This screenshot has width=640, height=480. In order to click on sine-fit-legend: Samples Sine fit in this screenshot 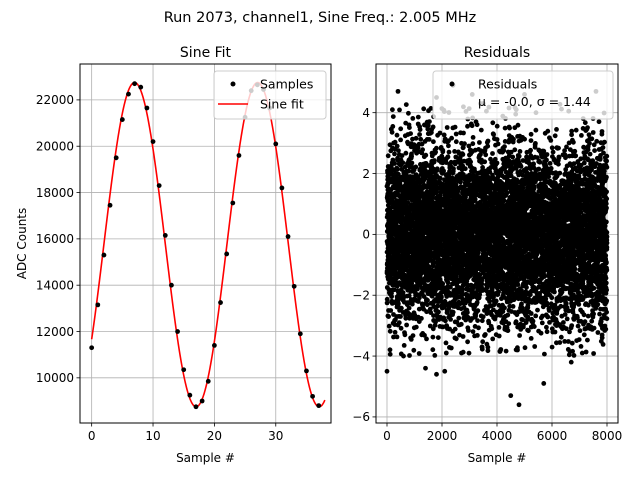, I will do `click(270, 95)`.